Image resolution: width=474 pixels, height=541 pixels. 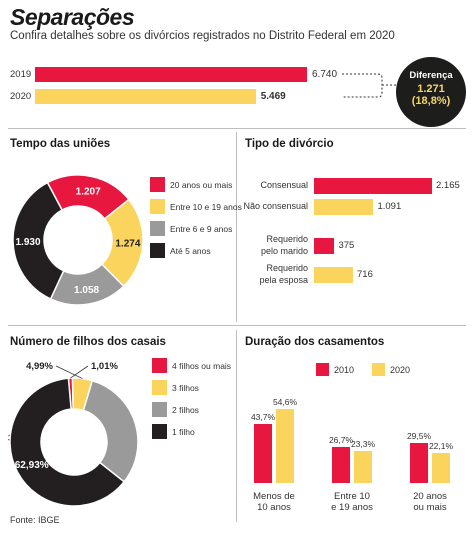 I want to click on legend-label-2: 2 filhos, so click(x=185, y=410).